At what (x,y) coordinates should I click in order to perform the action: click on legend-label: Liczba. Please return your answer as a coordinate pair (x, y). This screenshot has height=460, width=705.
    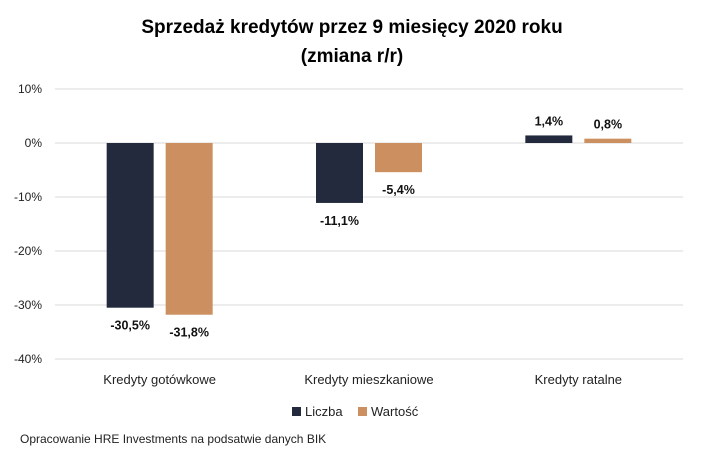
    Looking at the image, I should click on (324, 411).